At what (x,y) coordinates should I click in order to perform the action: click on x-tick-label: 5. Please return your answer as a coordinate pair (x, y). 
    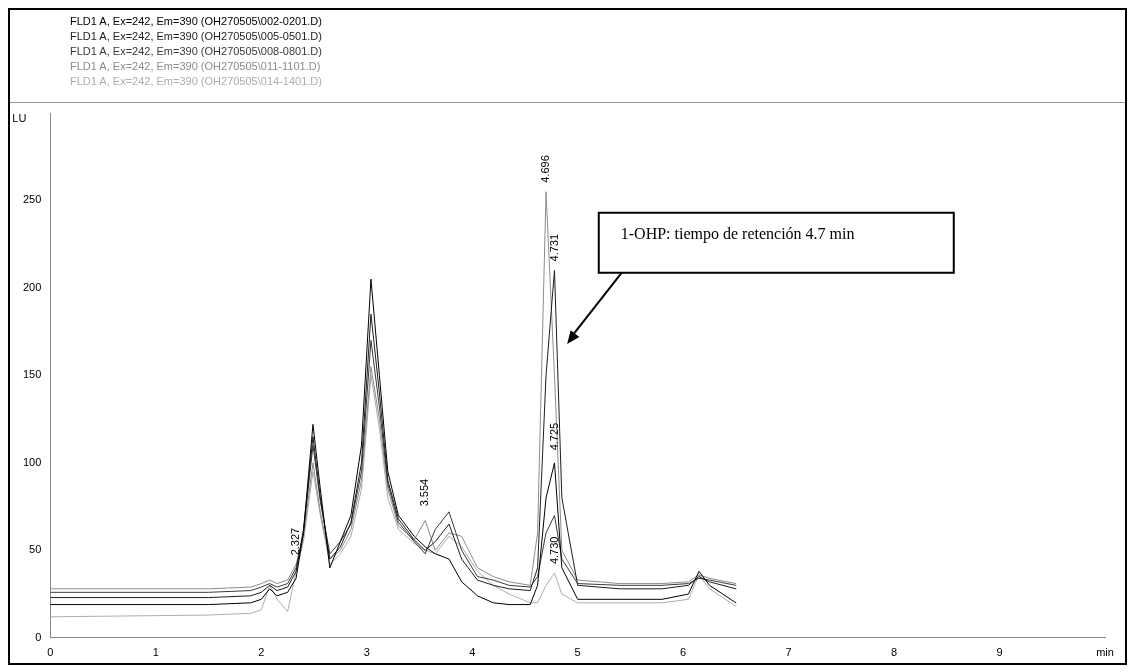
    Looking at the image, I should click on (577, 652).